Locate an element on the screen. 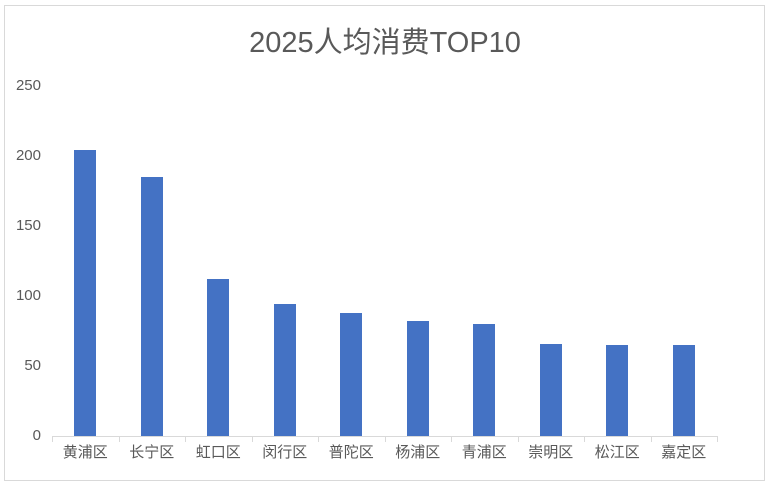  x-category-label: 青浦区 is located at coordinates (484, 452).